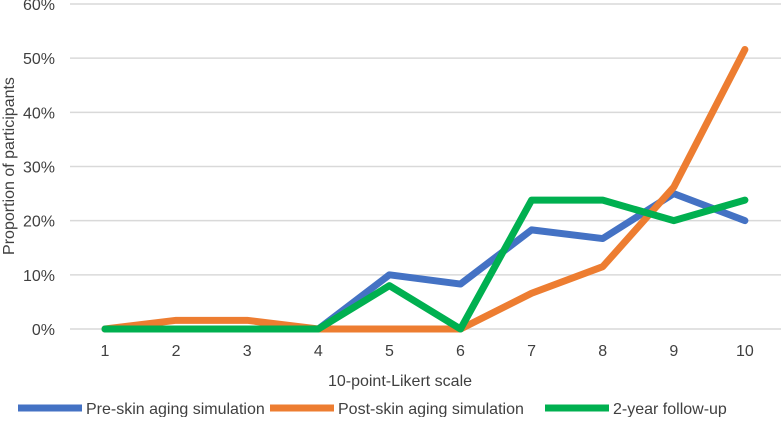 The image size is (781, 422). Describe the element at coordinates (39, 7) in the screenshot. I see `y-tick-label: 60%` at that location.